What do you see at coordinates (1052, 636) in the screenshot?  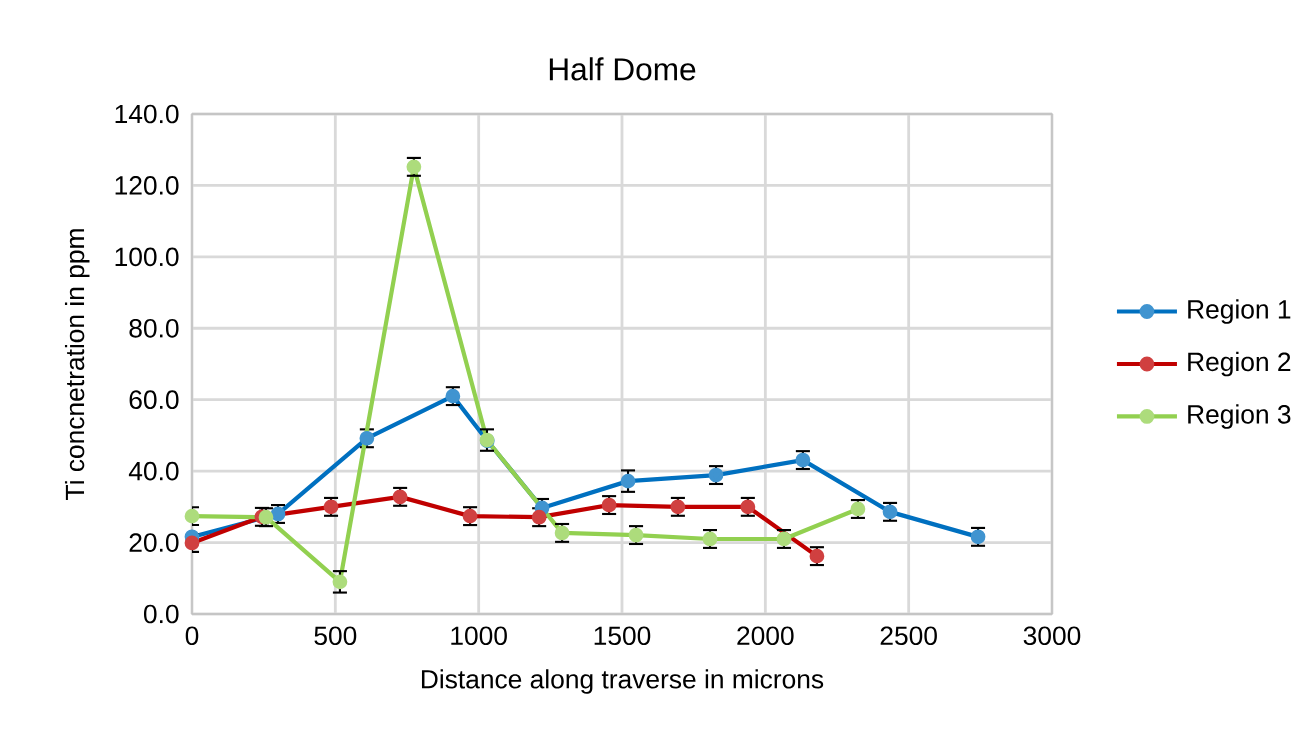 I see `x-tick-label: 3000` at bounding box center [1052, 636].